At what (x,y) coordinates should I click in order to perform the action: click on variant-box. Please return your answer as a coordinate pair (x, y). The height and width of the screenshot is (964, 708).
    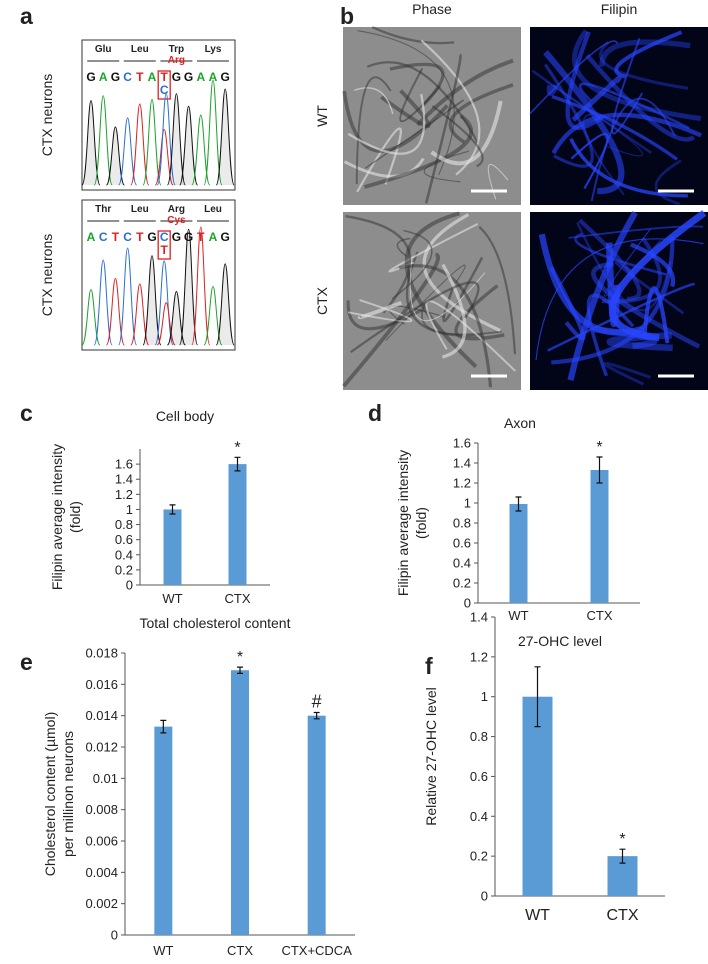
    Looking at the image, I should click on (164, 245).